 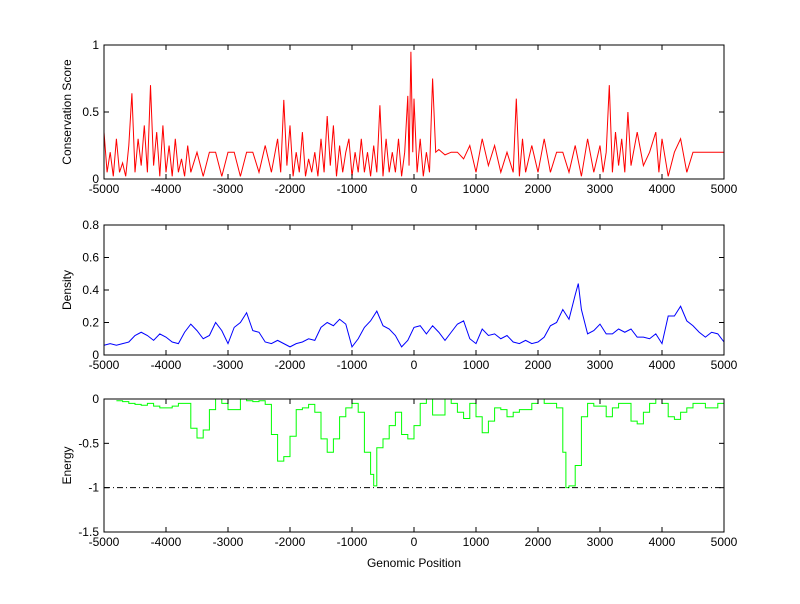 I want to click on y-tick-label: 0.6, so click(x=90, y=258).